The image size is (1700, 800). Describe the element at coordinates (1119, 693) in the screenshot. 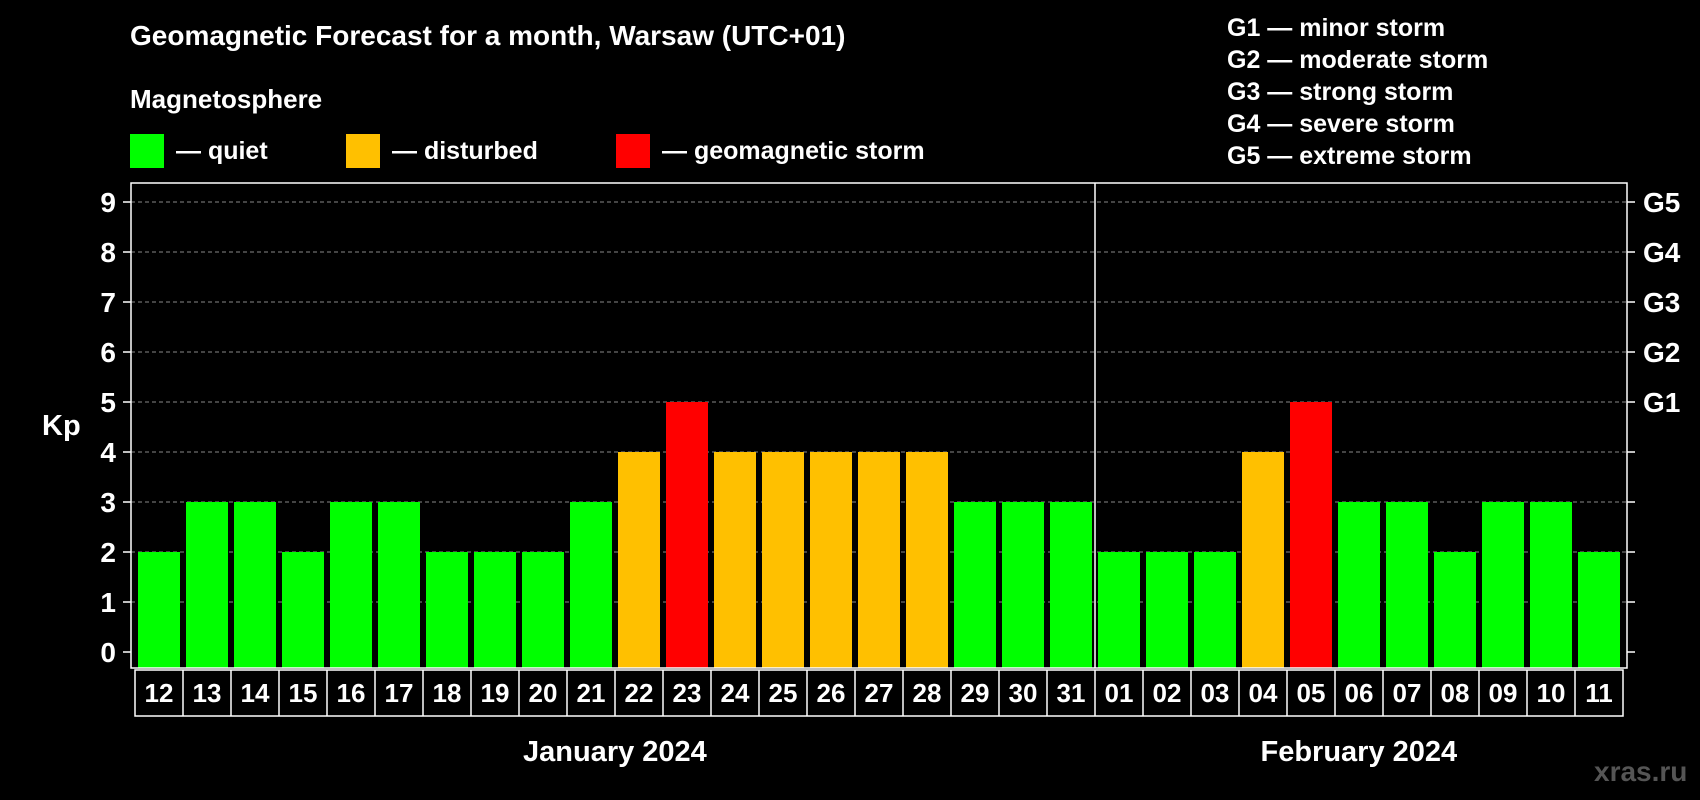

I see `x-tick-label: 01` at that location.